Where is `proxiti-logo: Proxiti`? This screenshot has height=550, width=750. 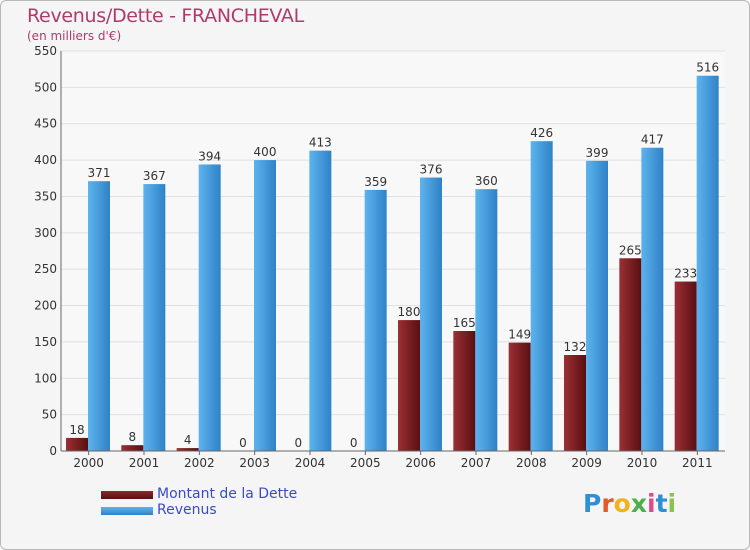
proxiti-logo: Proxiti is located at coordinates (629, 503).